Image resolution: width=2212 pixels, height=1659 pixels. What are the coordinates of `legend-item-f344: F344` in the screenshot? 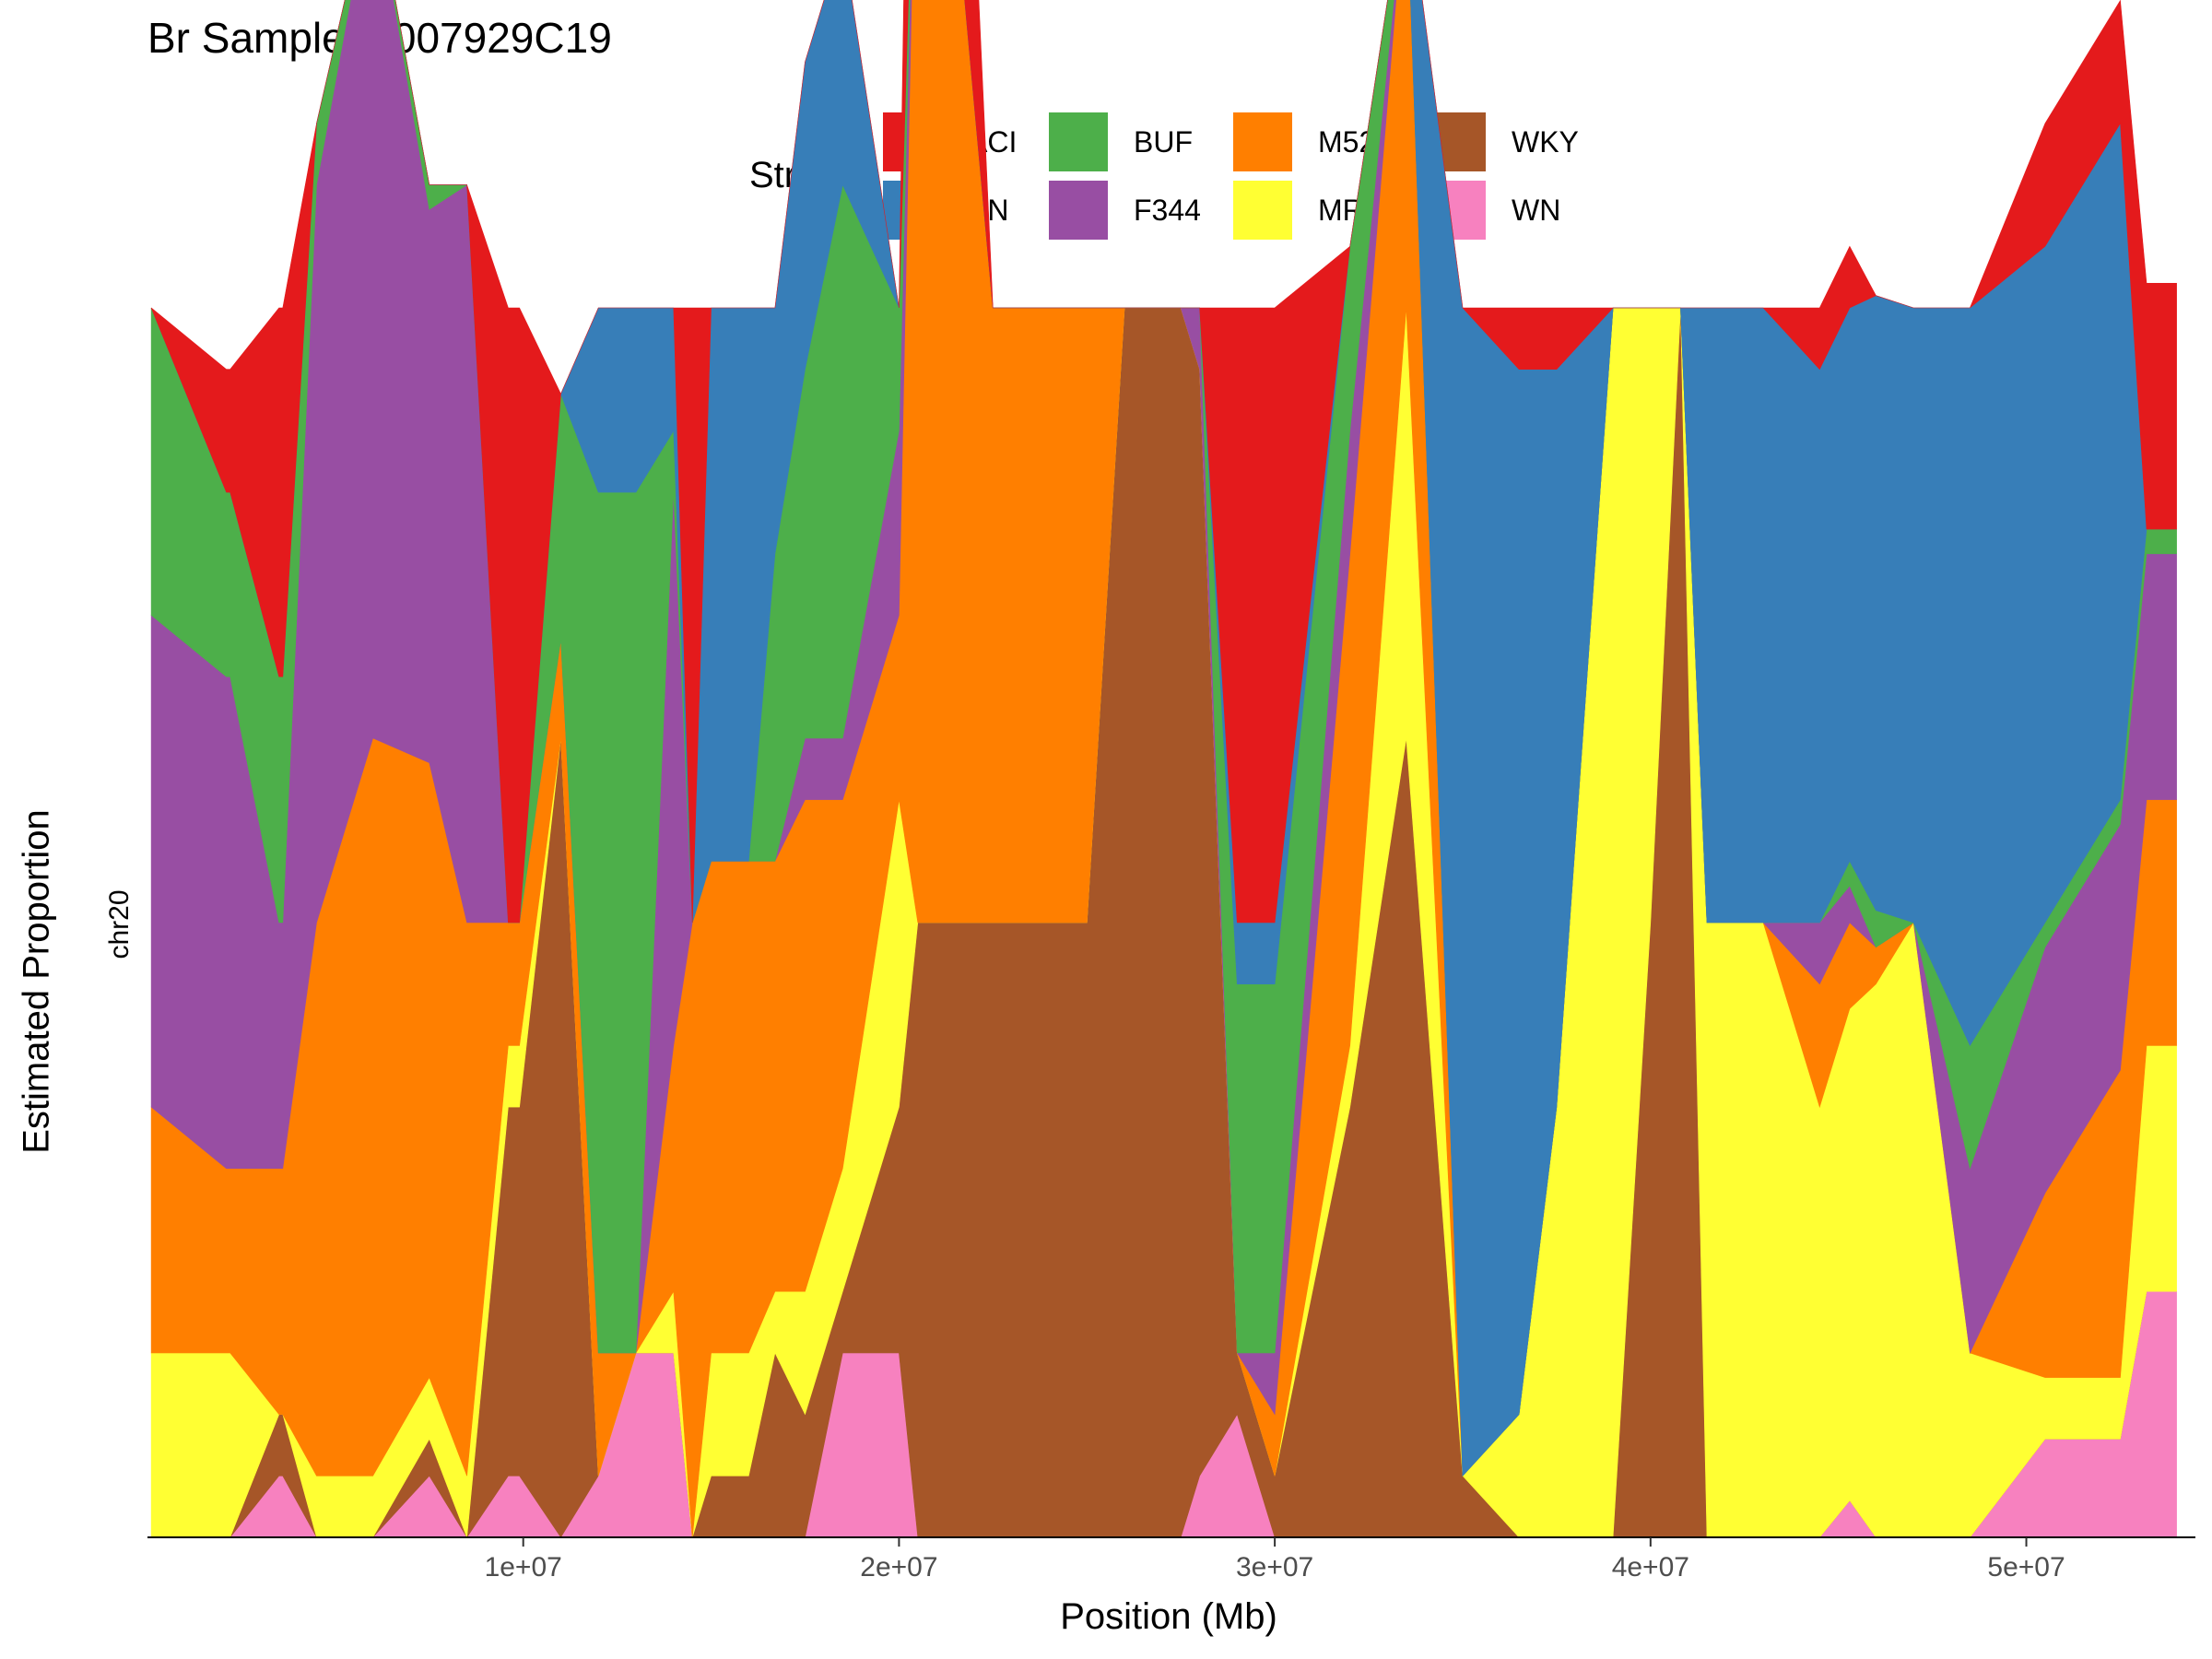 It's located at (1150, 210).